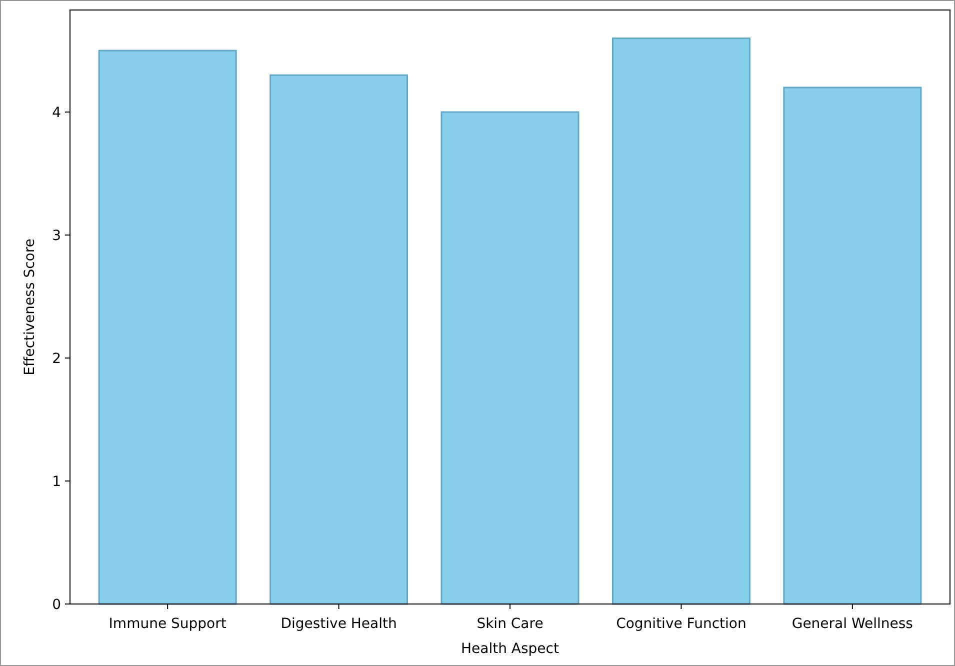 This screenshot has height=666, width=955. Describe the element at coordinates (338, 624) in the screenshot. I see `x-tick-label: Digestive Health` at that location.